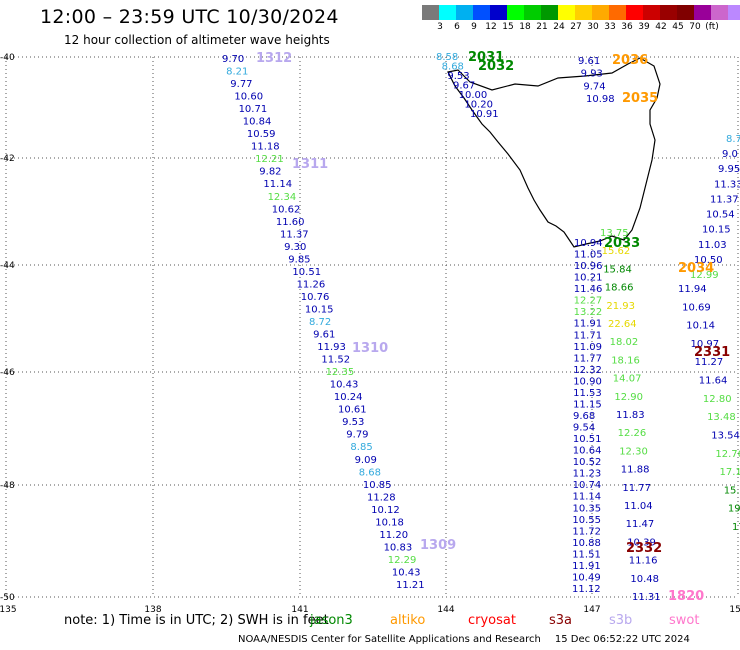 The height and width of the screenshot is (650, 740). Describe the element at coordinates (727, 184) in the screenshot. I see `swh-value: 11.33` at that location.